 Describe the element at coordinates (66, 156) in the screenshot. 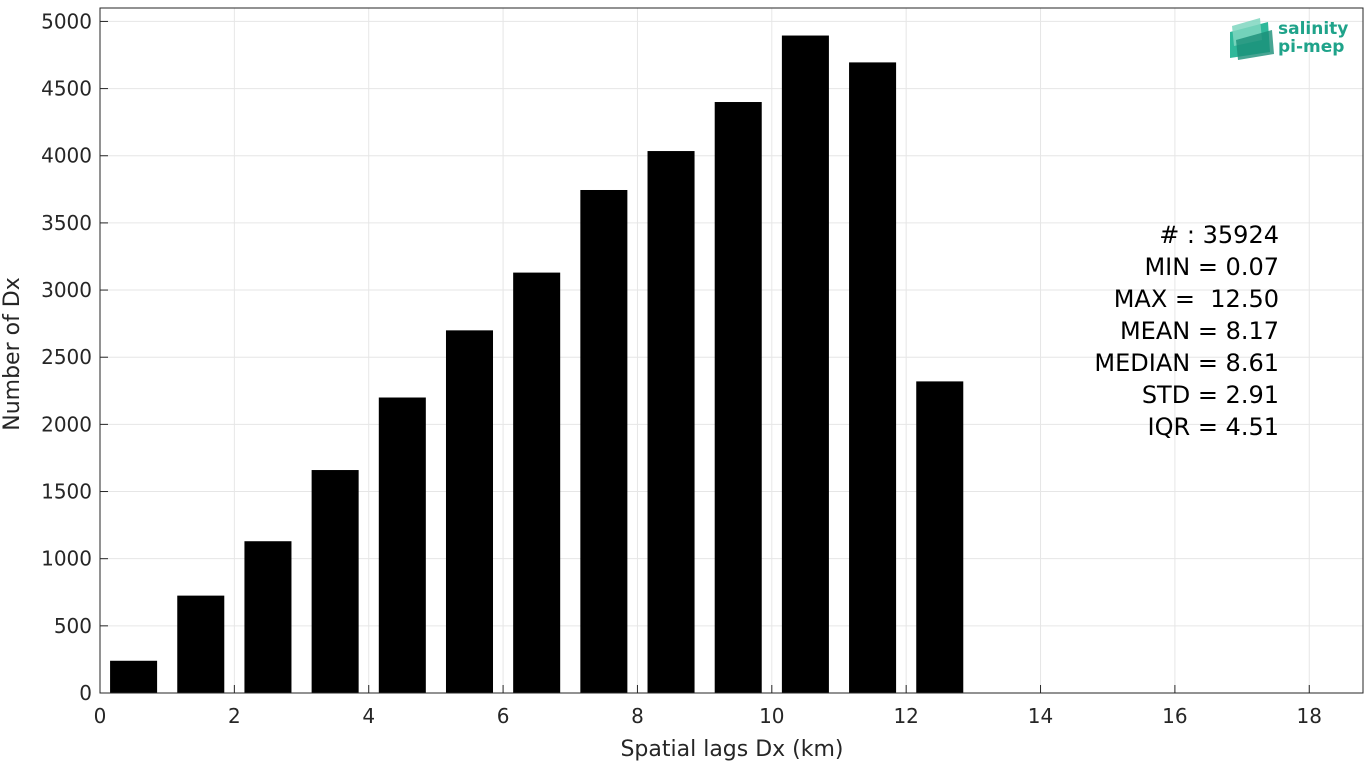

I see `y-tick-label: 4000` at that location.